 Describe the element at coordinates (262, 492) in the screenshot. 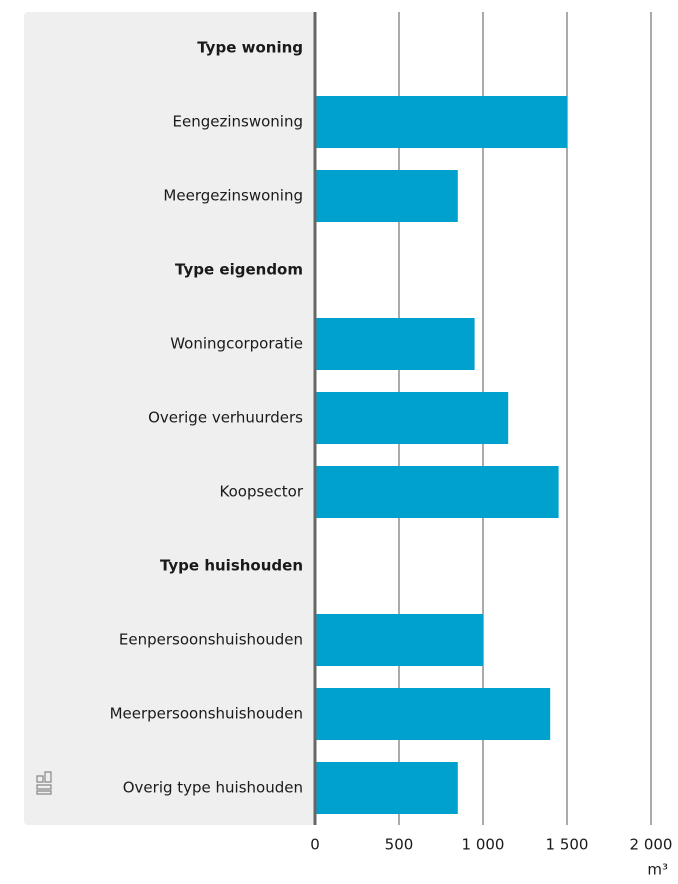

I see `y-tick-label: Koopsector` at that location.